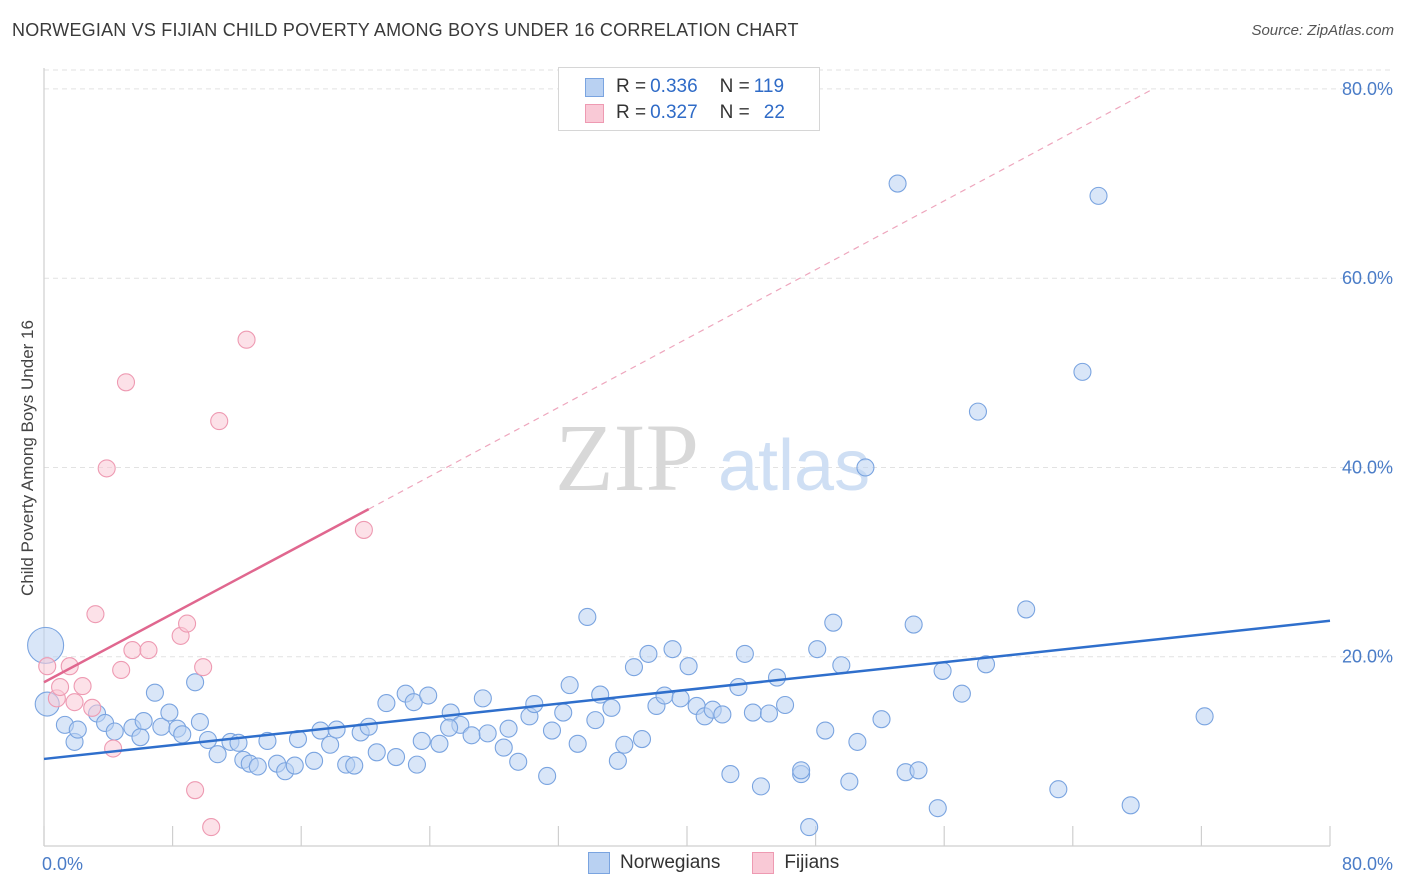 The width and height of the screenshot is (1406, 892). Describe the element at coordinates (674, 86) in the screenshot. I see `legend-r-value: 0.336` at that location.